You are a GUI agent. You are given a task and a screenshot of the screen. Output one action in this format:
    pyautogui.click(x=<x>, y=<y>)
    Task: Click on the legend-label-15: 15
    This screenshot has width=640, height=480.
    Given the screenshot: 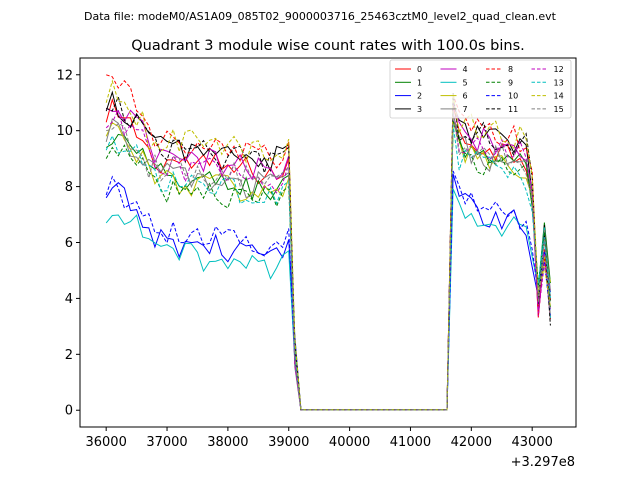 What is the action you would take?
    pyautogui.click(x=559, y=109)
    